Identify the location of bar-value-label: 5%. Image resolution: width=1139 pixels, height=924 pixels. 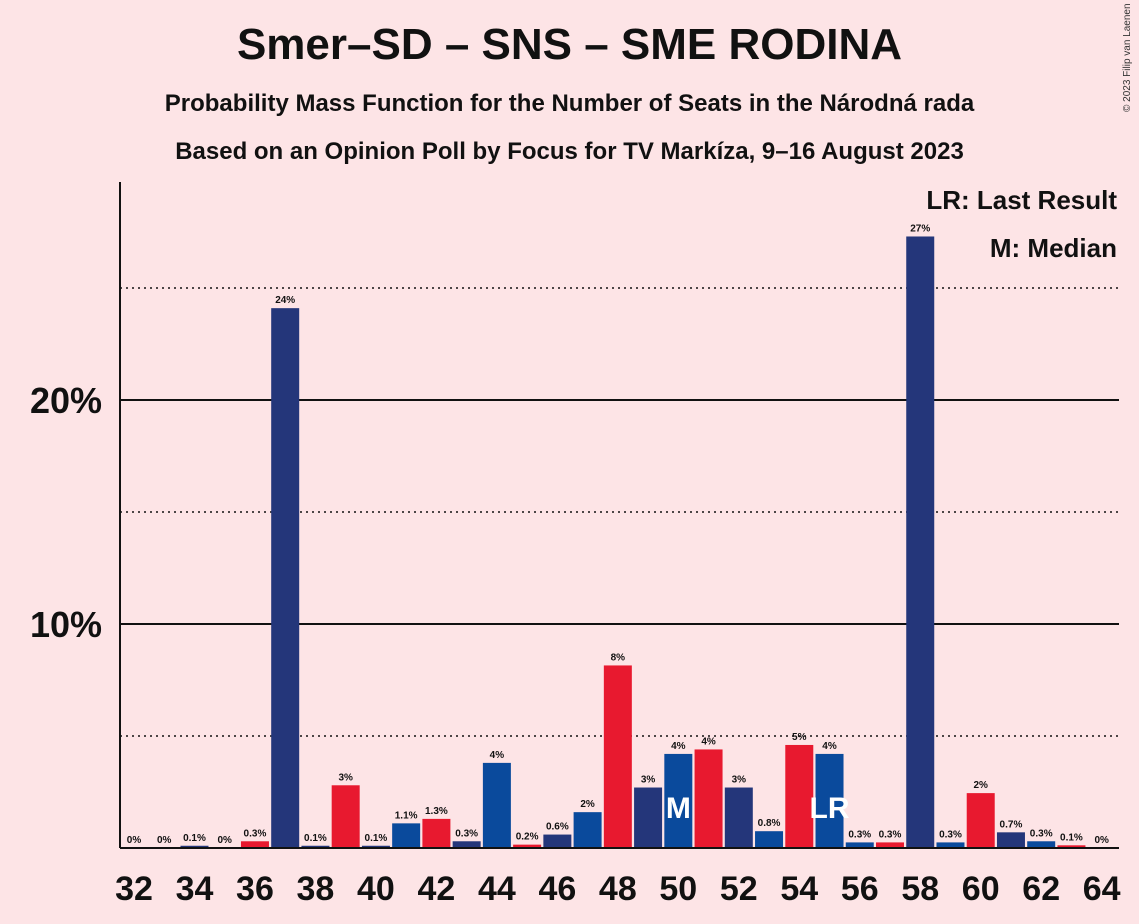
(799, 737).